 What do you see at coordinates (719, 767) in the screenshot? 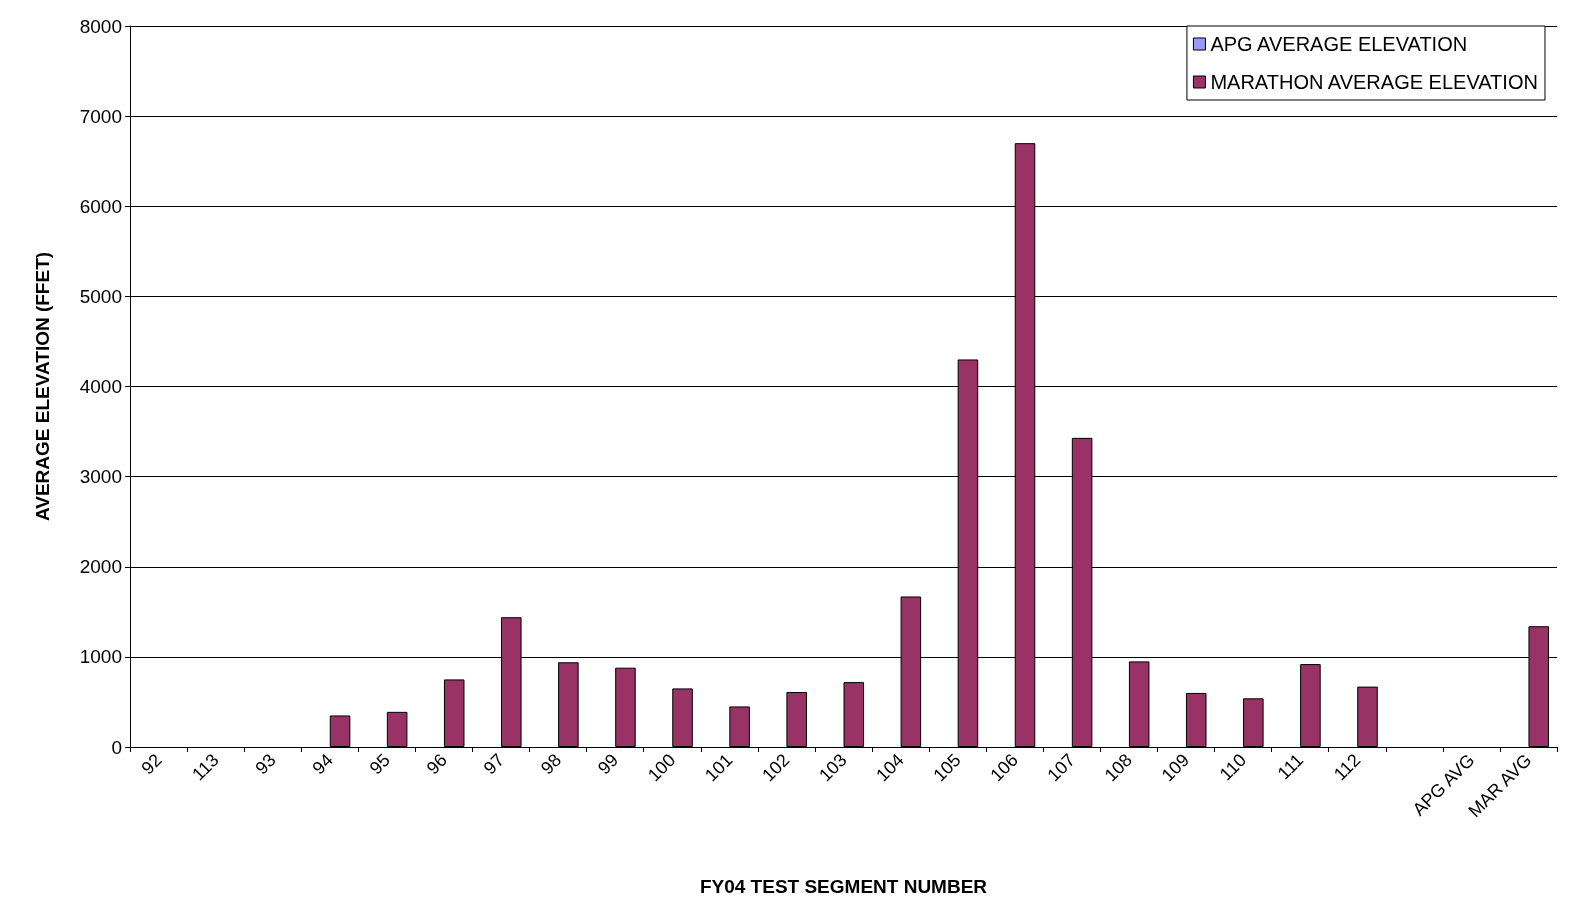
I see `x-tick-label: 101` at bounding box center [719, 767].